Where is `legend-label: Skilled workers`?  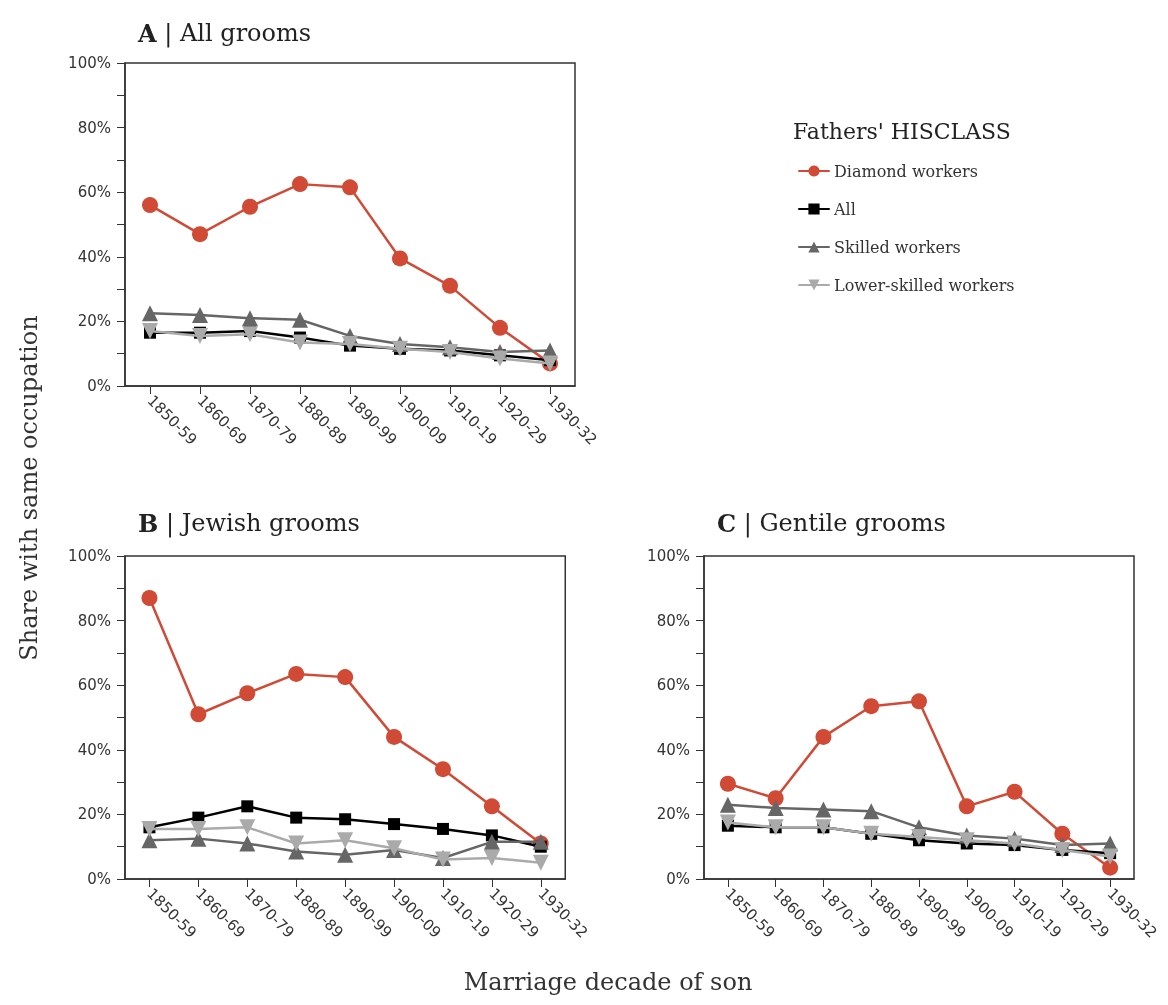
legend-label: Skilled workers is located at coordinates (897, 247).